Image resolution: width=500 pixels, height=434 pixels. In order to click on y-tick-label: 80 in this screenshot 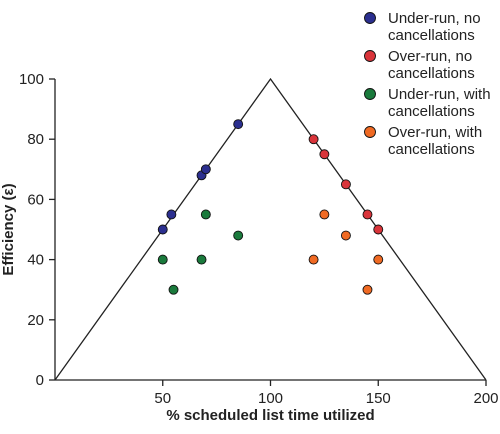, I will do `click(35, 139)`.